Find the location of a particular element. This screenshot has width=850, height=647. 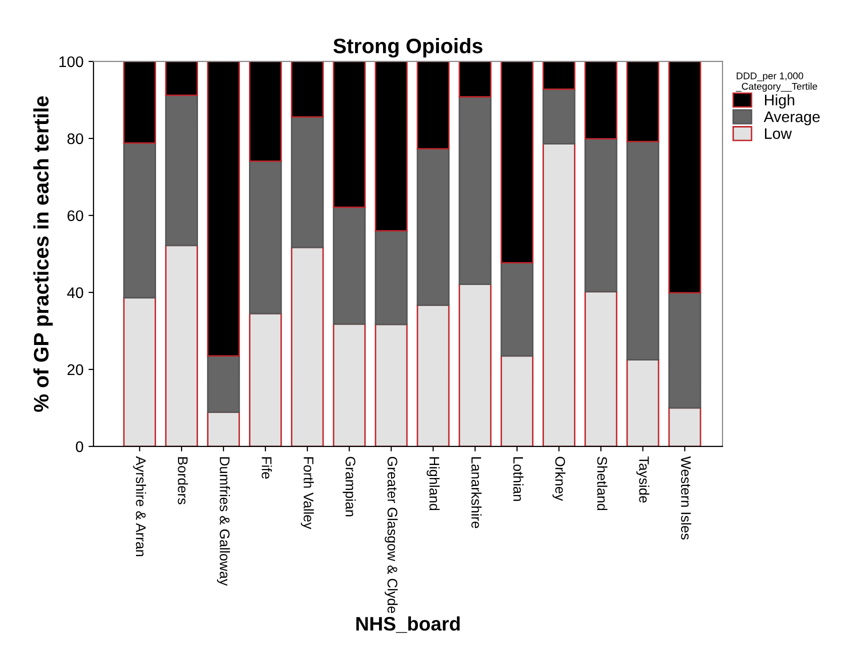

legend-label: Low is located at coordinates (778, 133).